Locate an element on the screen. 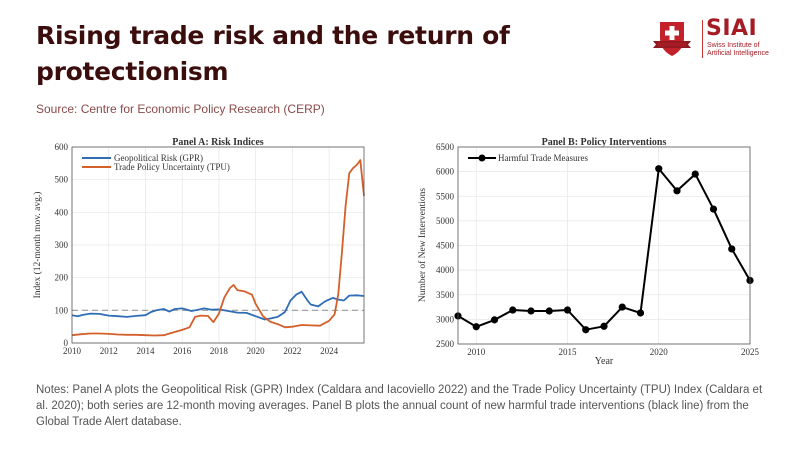  logo-subtitle-line2: Artificial Intelligence is located at coordinates (738, 53).